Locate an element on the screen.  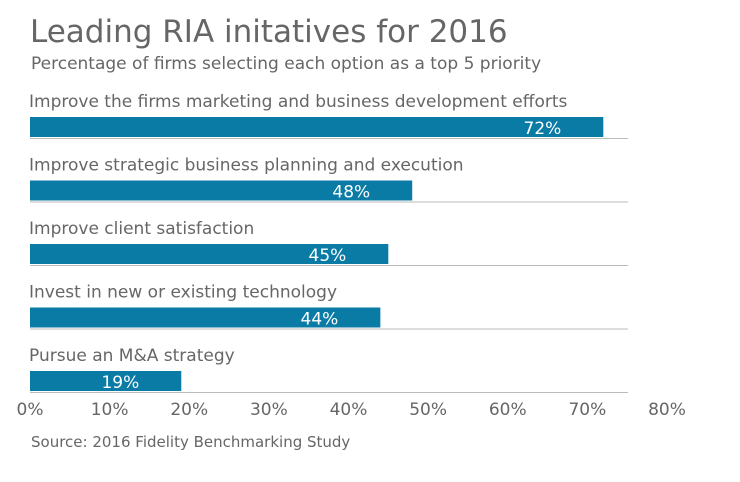
x-tick-label: 60% is located at coordinates (508, 410).